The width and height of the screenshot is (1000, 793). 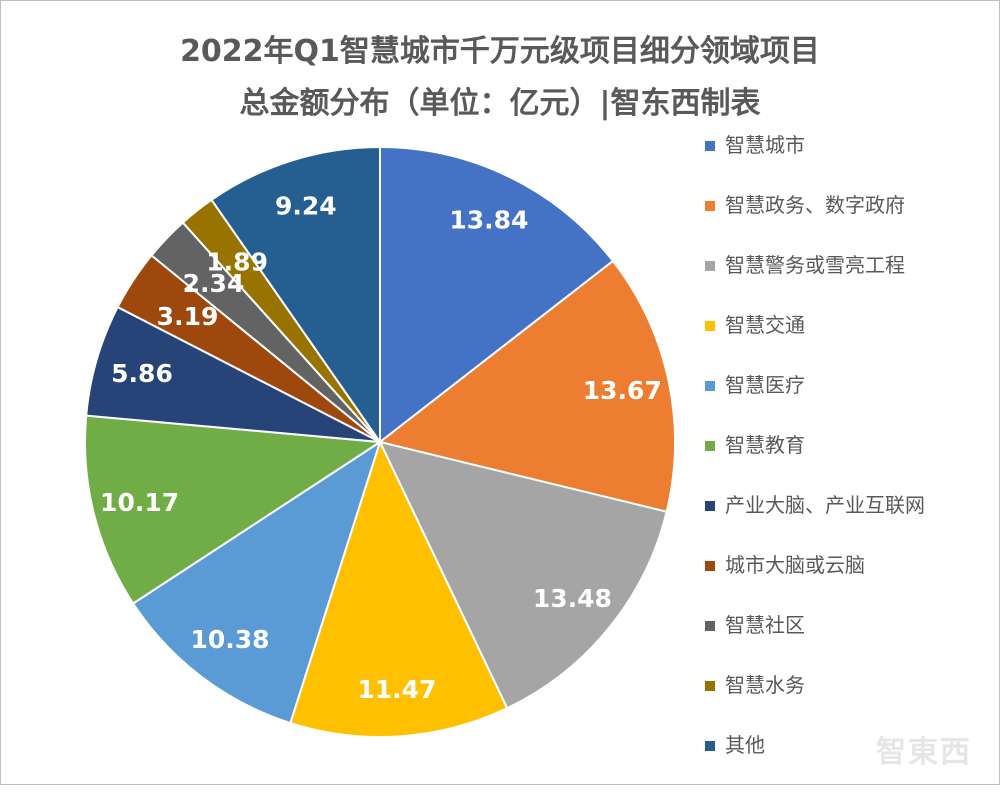 What do you see at coordinates (815, 643) in the screenshot?
I see `legend-item: 智慧社区` at bounding box center [815, 643].